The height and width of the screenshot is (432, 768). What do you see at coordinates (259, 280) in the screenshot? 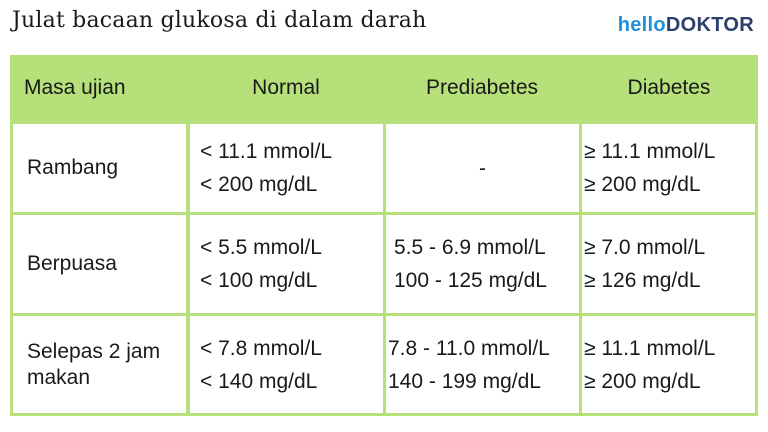
I see `cell-value-mgdl: < 100 mg/dL` at bounding box center [259, 280].